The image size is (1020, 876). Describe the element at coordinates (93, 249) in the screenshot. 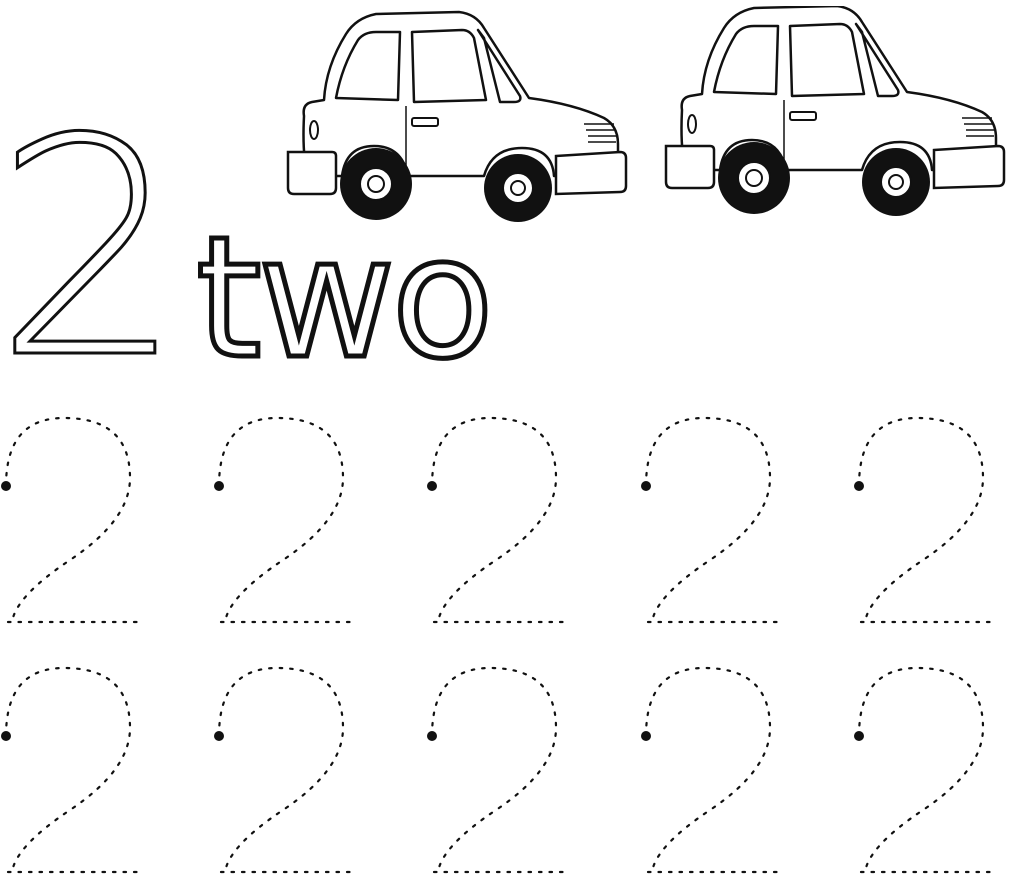

I see `large-numeral: 2` at that location.